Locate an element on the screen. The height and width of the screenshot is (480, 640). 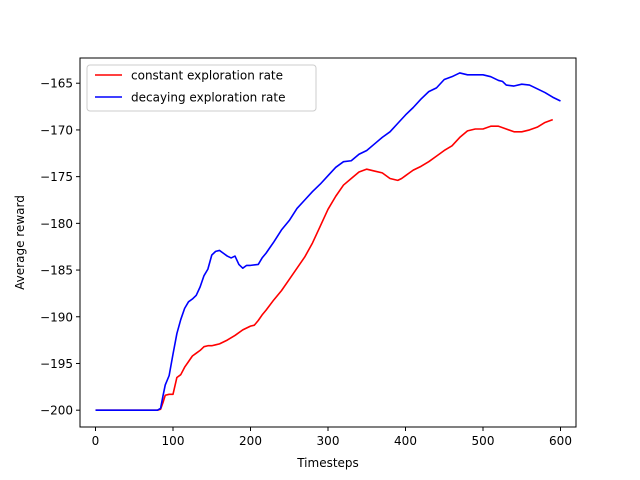
legend-label-0: constant exploration rate is located at coordinates (207, 76).